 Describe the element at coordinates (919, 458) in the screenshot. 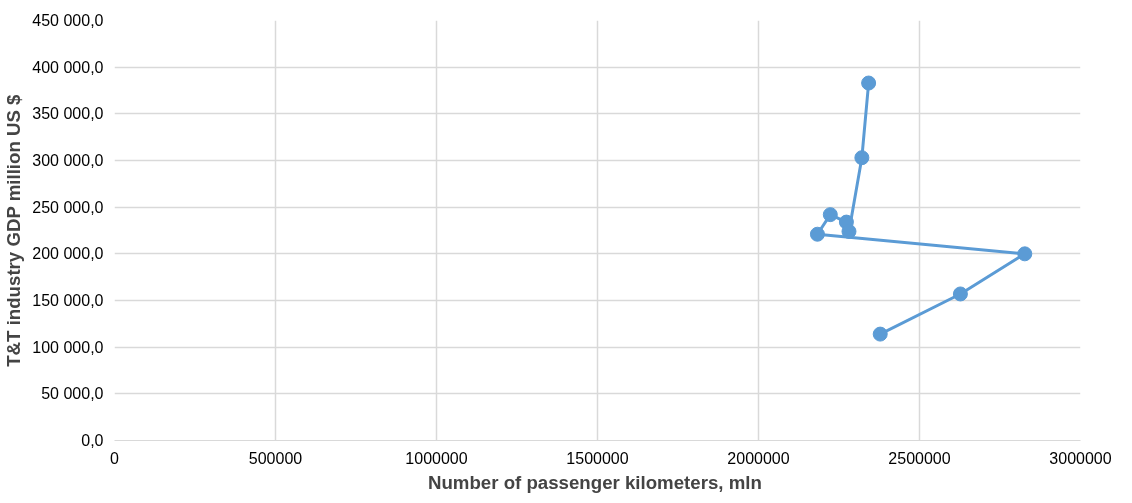

I see `x-tick-label: 2500000` at that location.